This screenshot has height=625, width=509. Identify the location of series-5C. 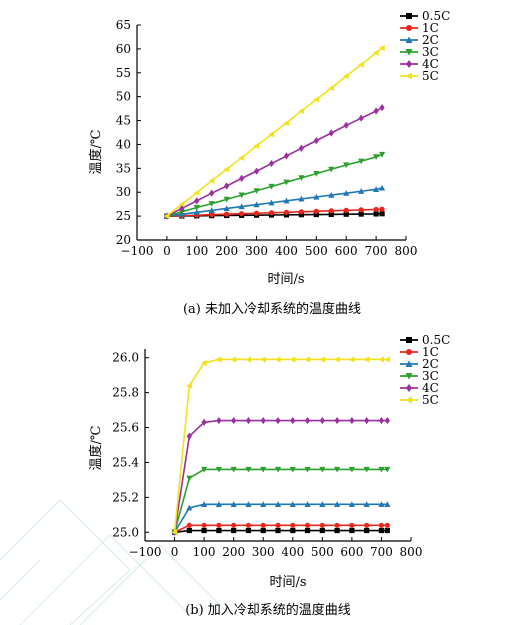
(274, 132).